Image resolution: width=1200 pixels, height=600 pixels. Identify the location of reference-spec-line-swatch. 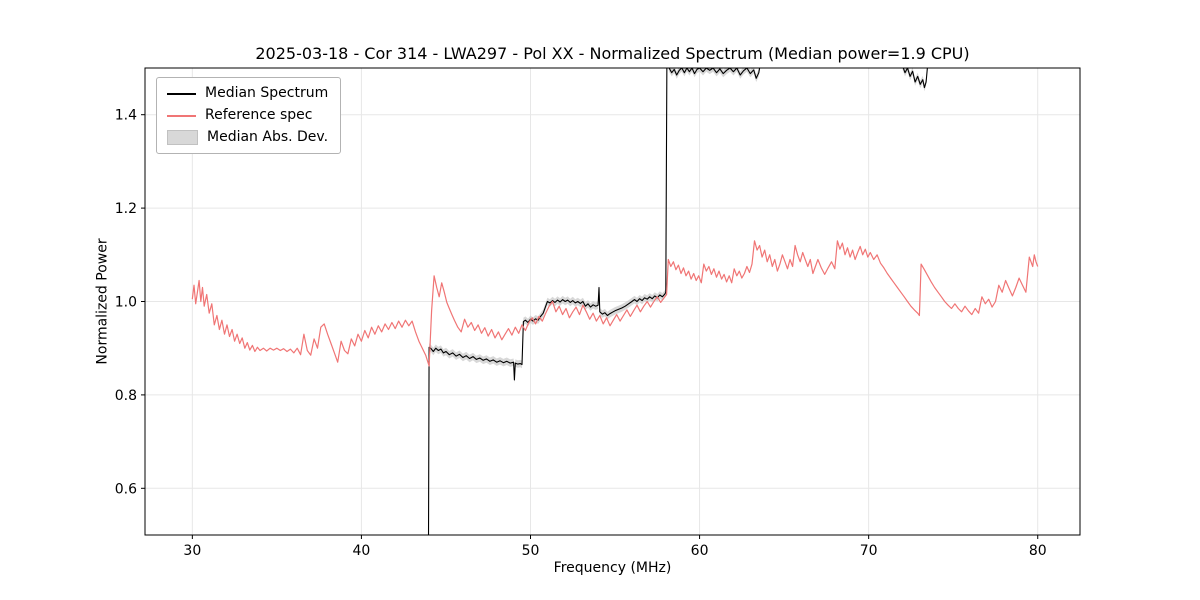
(181, 115).